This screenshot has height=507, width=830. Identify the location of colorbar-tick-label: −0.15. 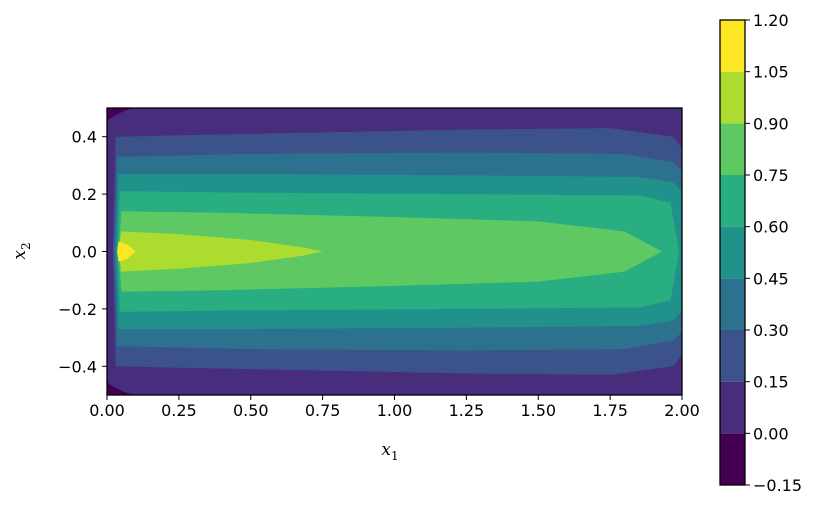
(777, 485).